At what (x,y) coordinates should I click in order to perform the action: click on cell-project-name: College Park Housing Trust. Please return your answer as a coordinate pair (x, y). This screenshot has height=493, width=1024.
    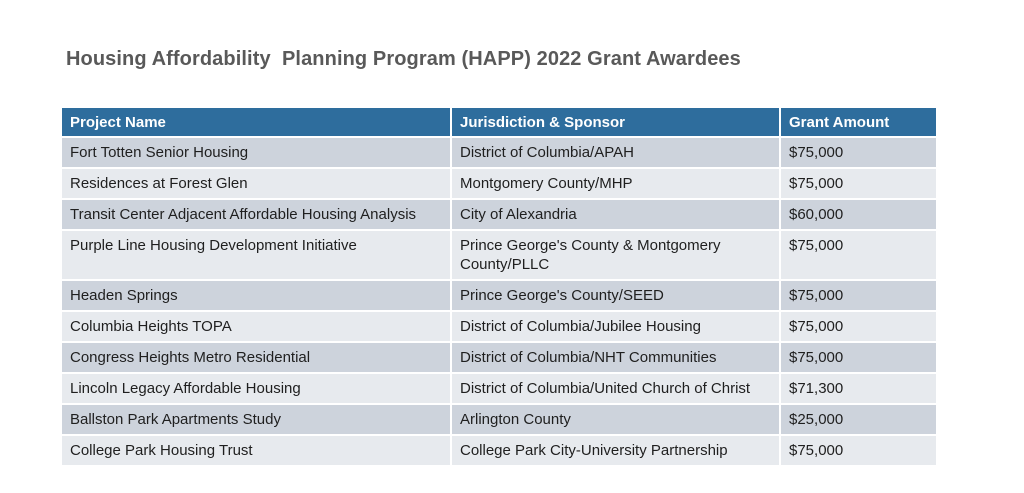
    Looking at the image, I should click on (256, 450).